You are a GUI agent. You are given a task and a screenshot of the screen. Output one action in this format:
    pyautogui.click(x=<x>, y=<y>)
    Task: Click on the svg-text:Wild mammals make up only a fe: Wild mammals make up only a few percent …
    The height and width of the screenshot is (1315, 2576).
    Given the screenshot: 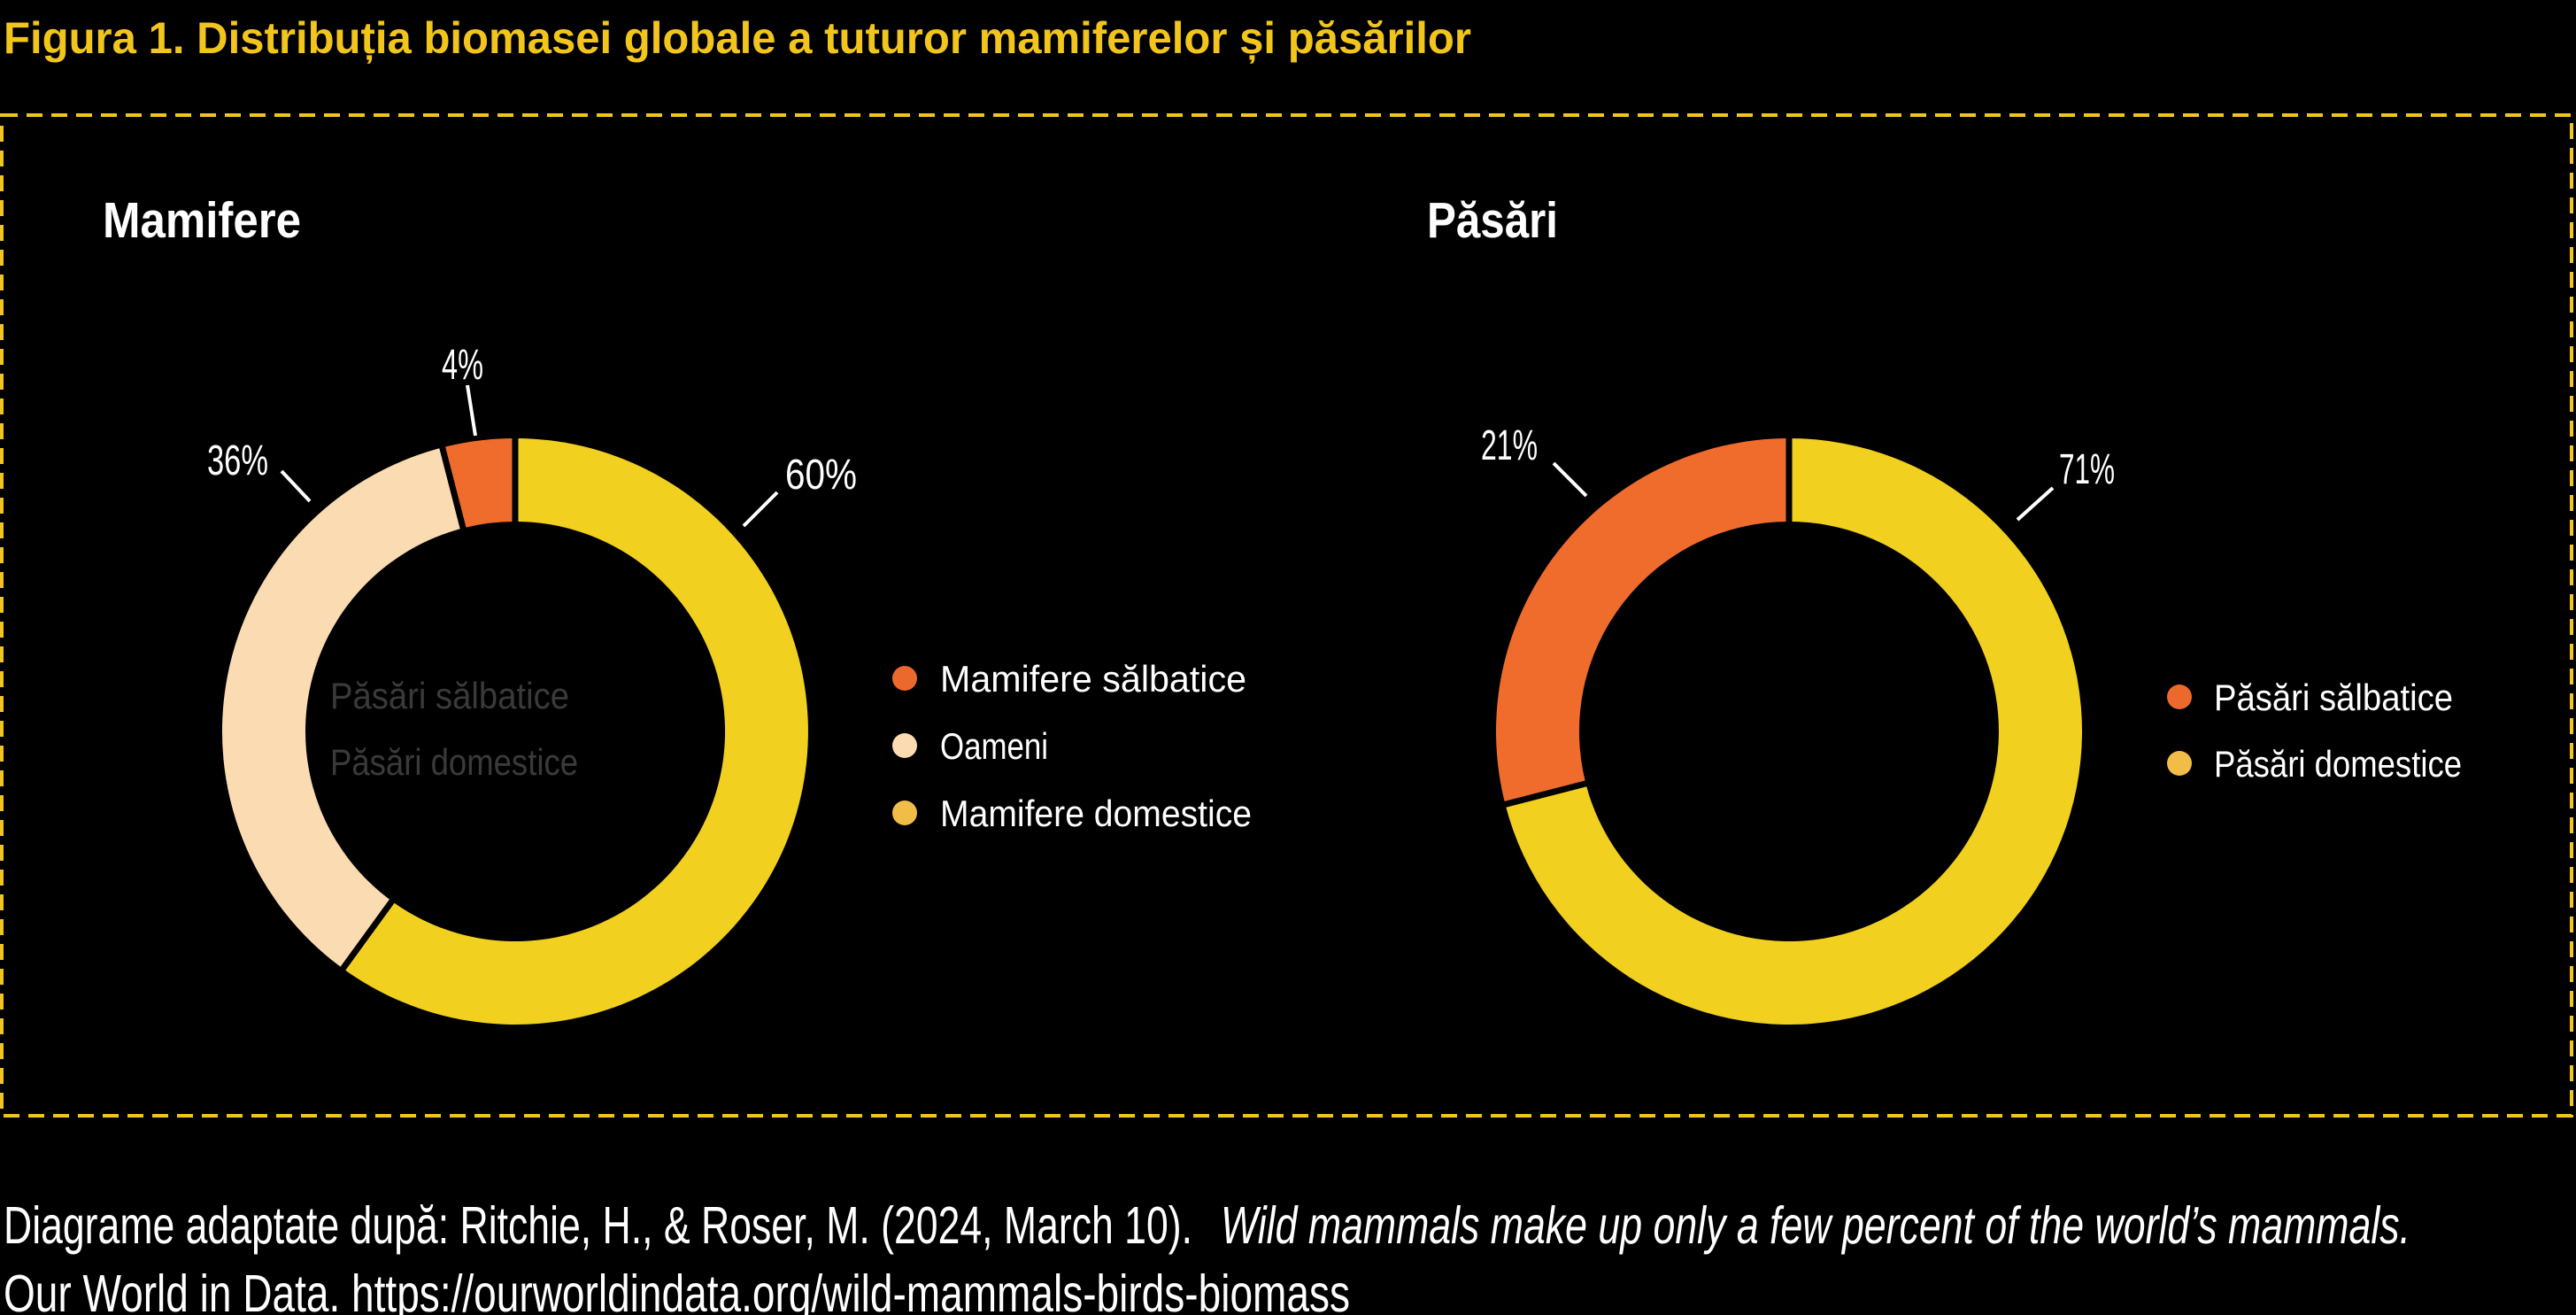 What is the action you would take?
    pyautogui.click(x=1815, y=1225)
    